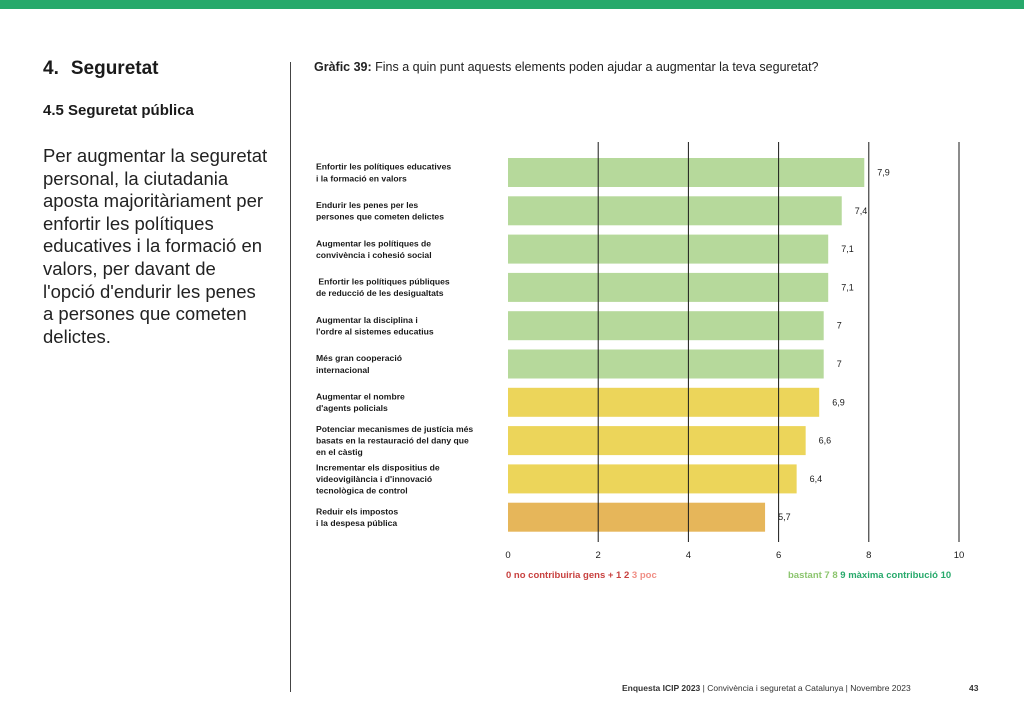 Image resolution: width=1024 pixels, height=707 pixels. Describe the element at coordinates (362, 491) in the screenshot. I see `category-label-line: tecnològica de control` at that location.